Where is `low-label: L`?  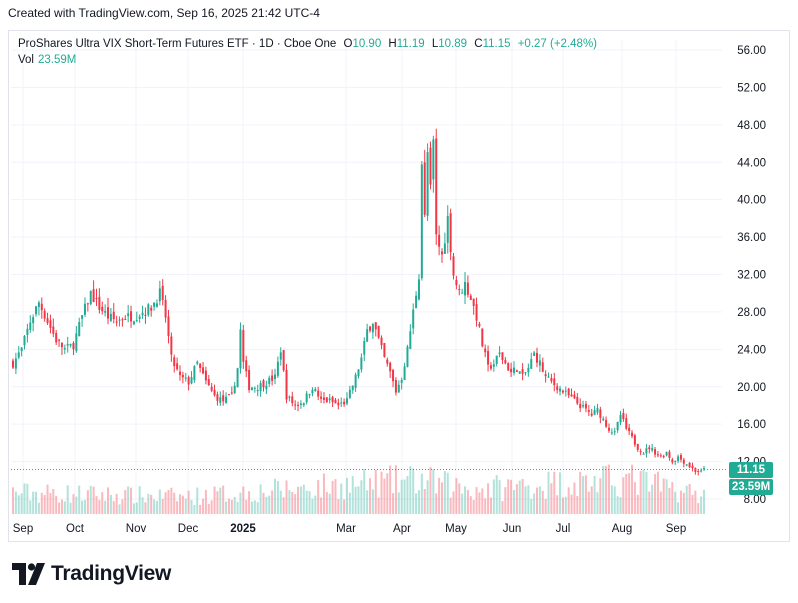 low-label: L is located at coordinates (435, 44).